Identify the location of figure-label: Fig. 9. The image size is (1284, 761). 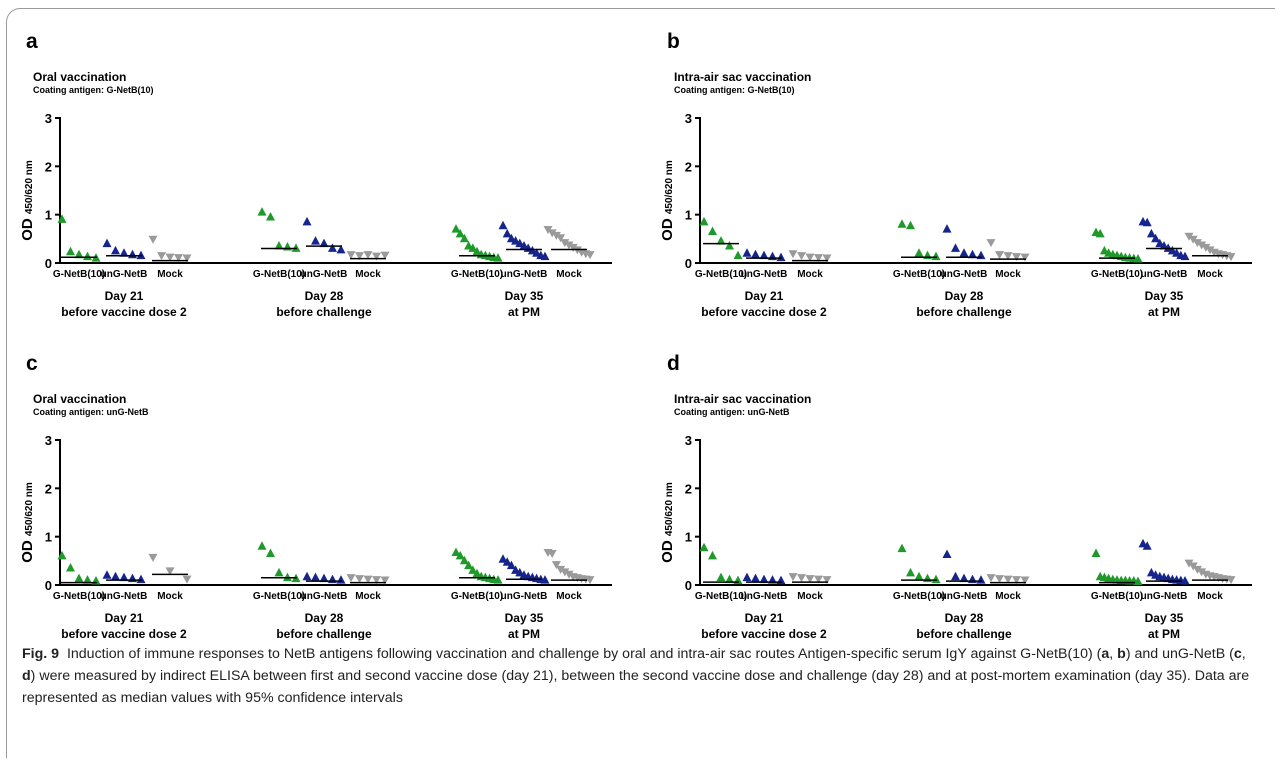
(41, 654).